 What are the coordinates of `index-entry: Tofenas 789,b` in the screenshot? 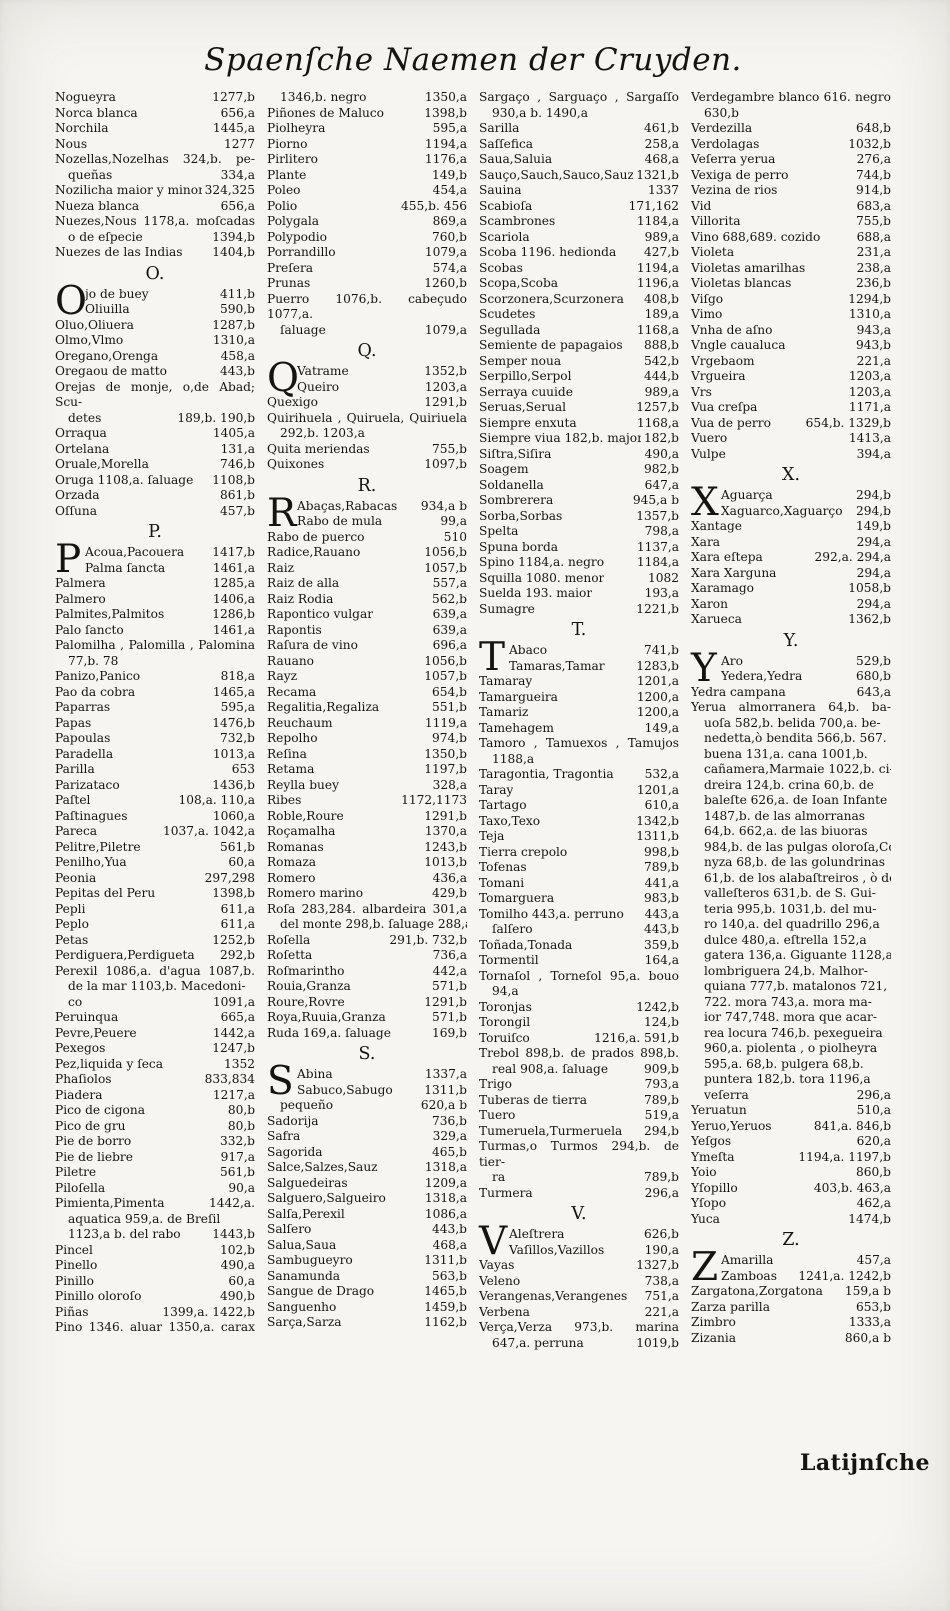 It's located at (579, 868).